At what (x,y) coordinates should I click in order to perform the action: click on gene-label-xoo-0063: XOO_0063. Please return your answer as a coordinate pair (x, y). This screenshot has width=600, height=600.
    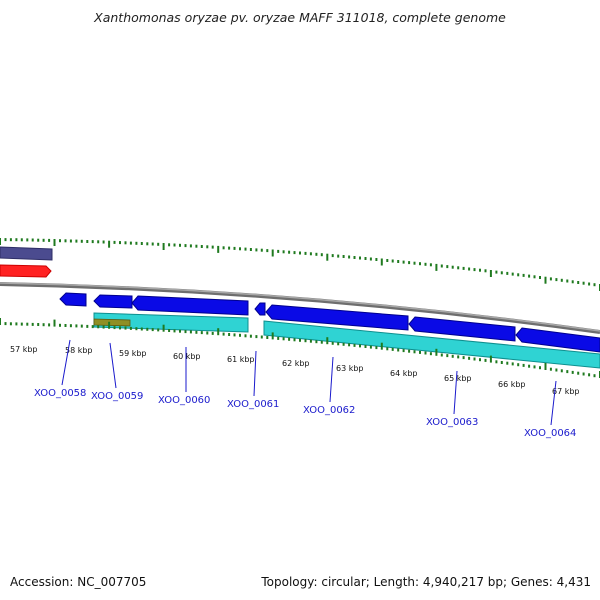
    Looking at the image, I should click on (452, 422).